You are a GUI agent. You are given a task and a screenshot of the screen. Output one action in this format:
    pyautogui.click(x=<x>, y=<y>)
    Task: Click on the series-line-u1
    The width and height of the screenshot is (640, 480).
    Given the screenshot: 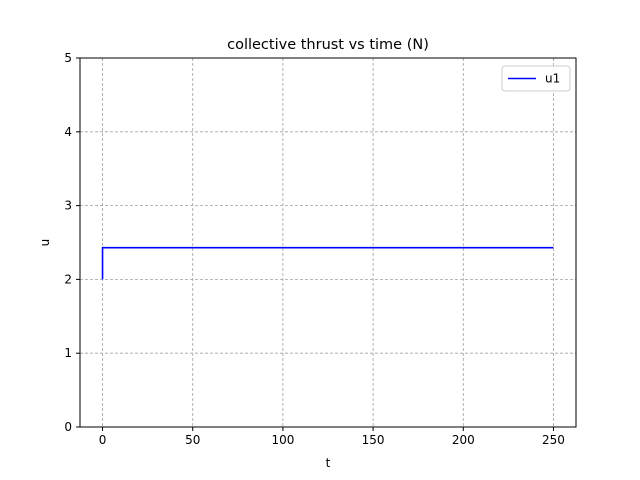 What is the action you would take?
    pyautogui.click(x=327, y=263)
    